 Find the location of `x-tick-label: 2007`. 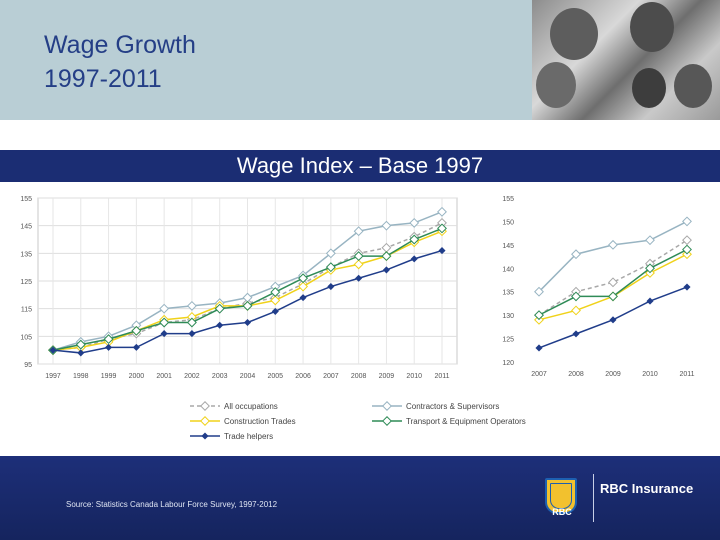

x-tick-label: 2007 is located at coordinates (539, 374).